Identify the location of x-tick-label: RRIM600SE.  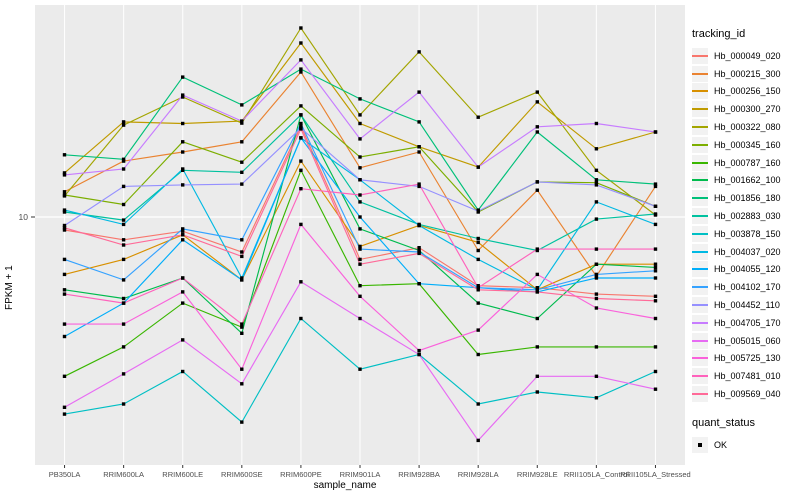
(242, 474).